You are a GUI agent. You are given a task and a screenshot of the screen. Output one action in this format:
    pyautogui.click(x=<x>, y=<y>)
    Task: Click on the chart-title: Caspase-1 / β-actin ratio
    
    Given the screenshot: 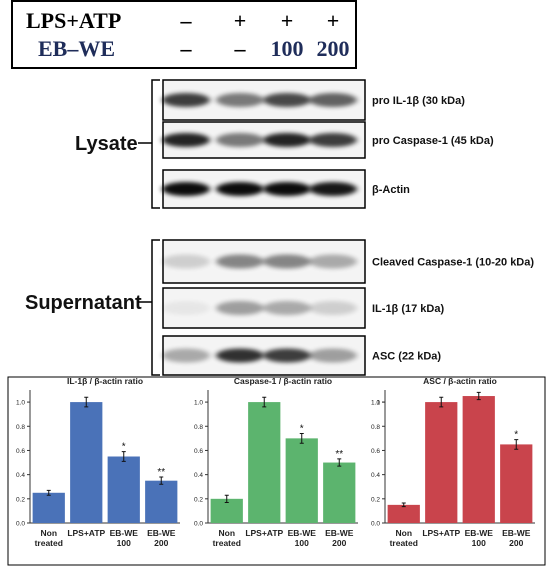 What is the action you would take?
    pyautogui.click(x=283, y=381)
    